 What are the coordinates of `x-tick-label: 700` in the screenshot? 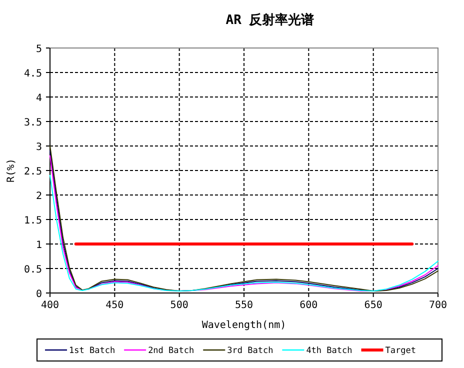 It's located at (438, 305).